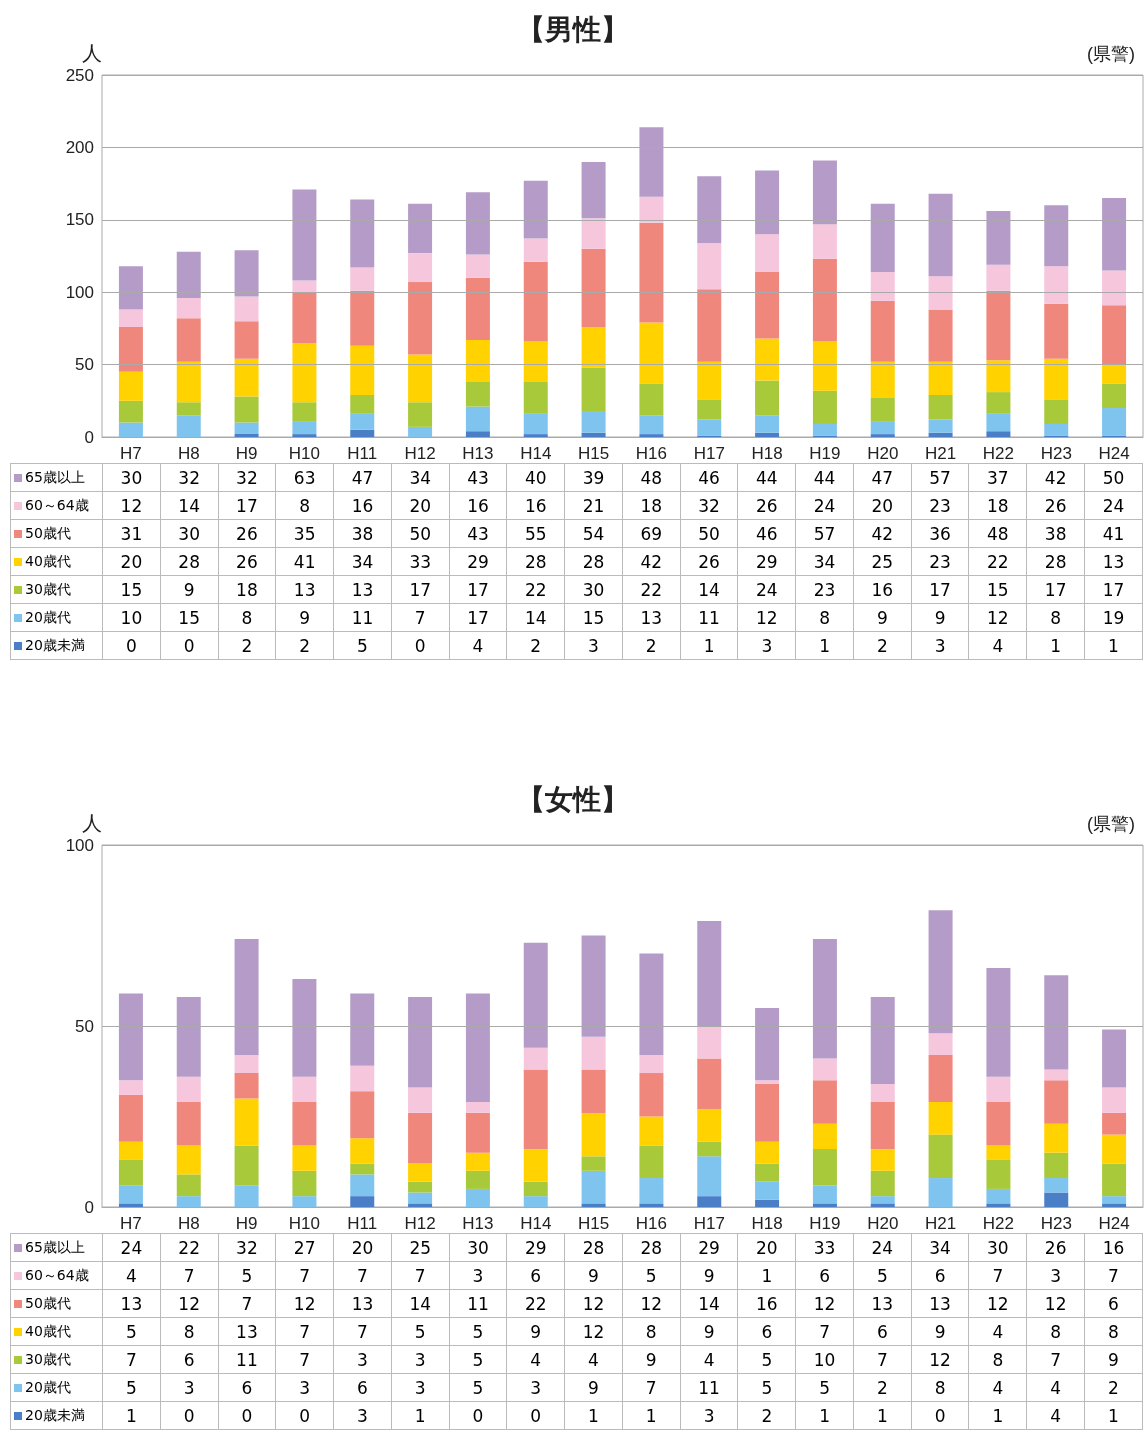 The width and height of the screenshot is (1145, 1450). I want to click on data-label: 33, so click(824, 1247).